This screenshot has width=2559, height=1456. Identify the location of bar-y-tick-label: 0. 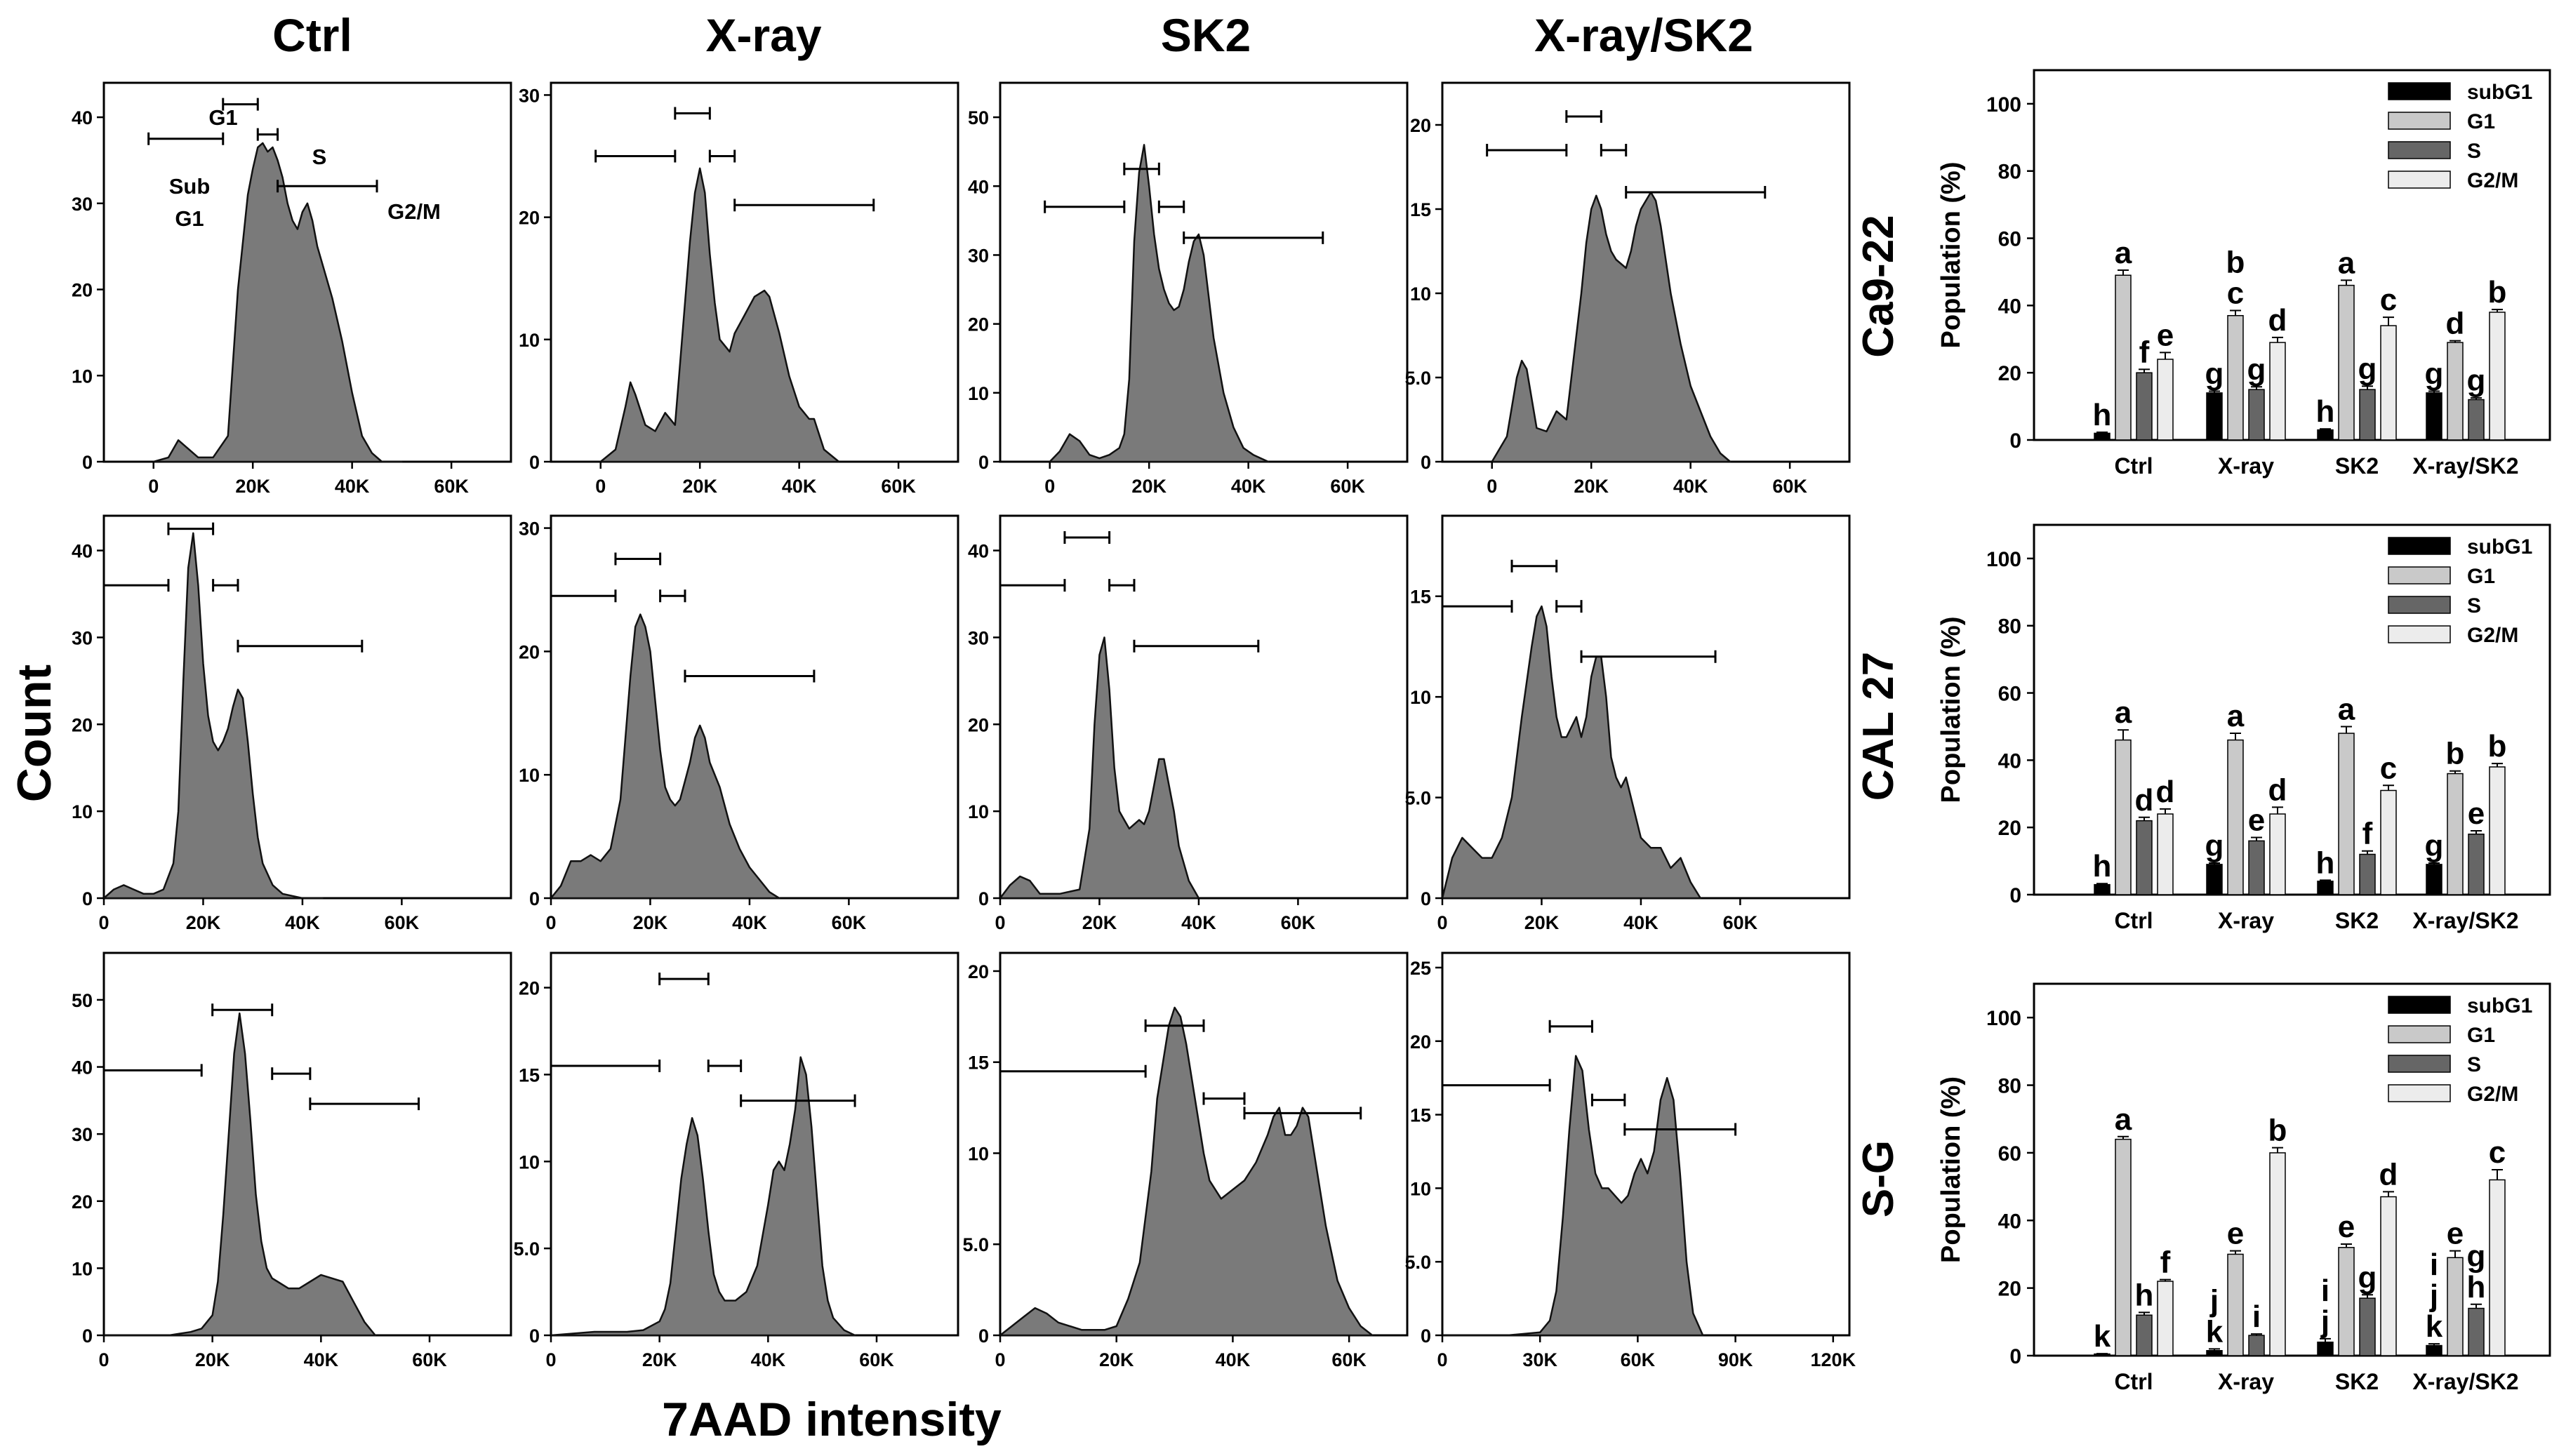
(2015, 1357).